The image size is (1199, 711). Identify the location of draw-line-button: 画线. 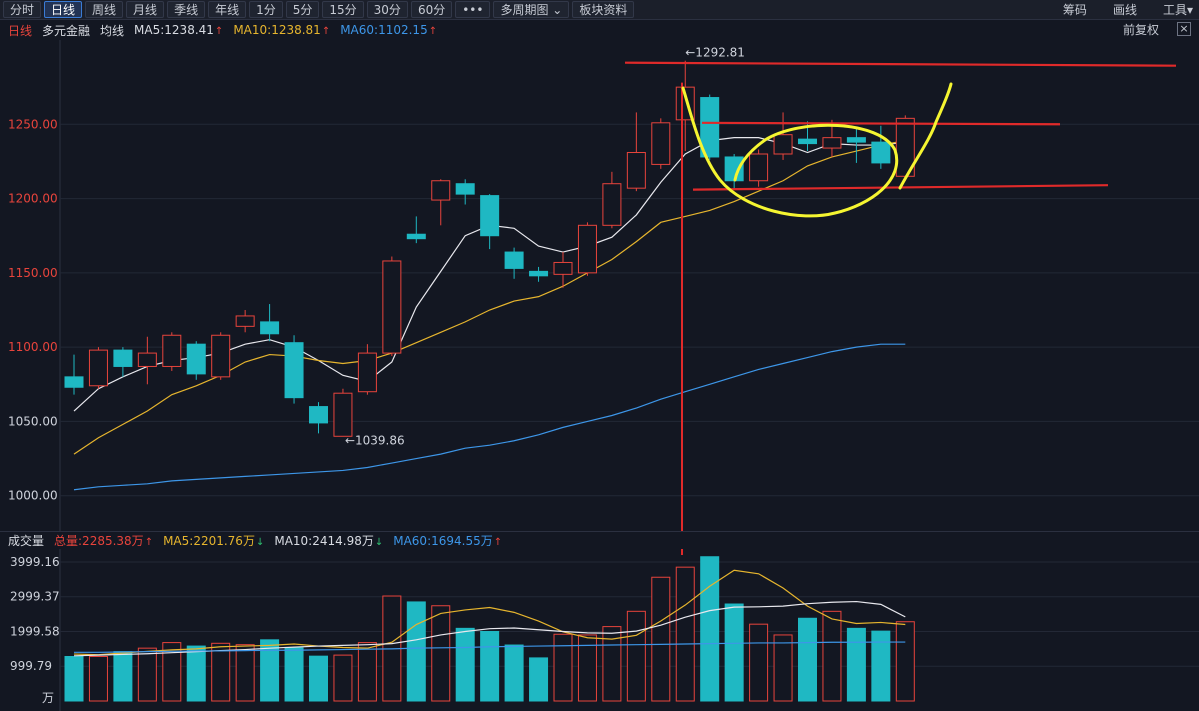
(1124, 10).